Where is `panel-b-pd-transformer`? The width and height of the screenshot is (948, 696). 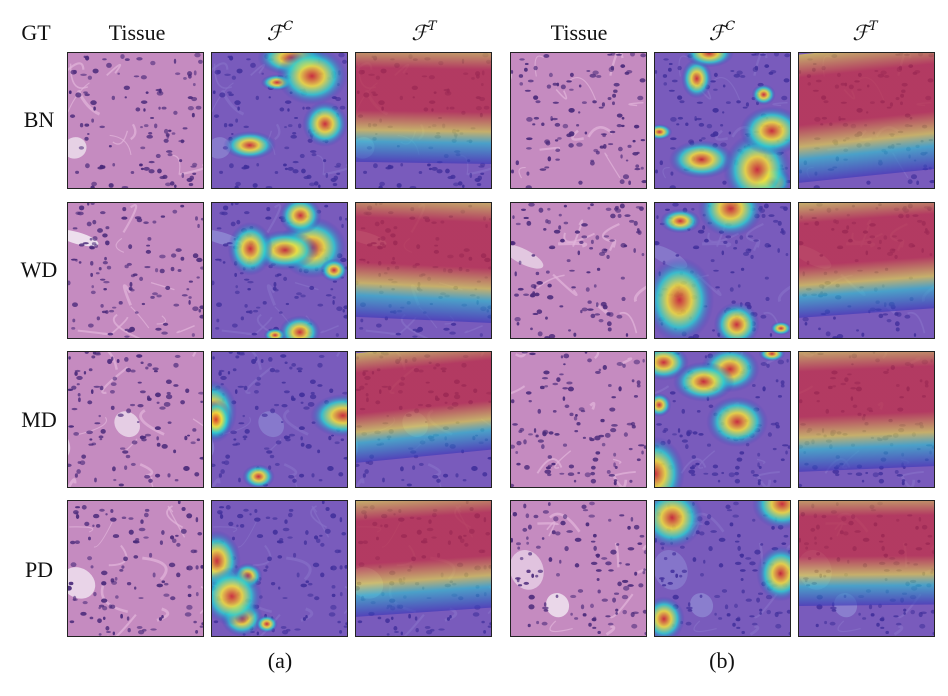 panel-b-pd-transformer is located at coordinates (866, 568).